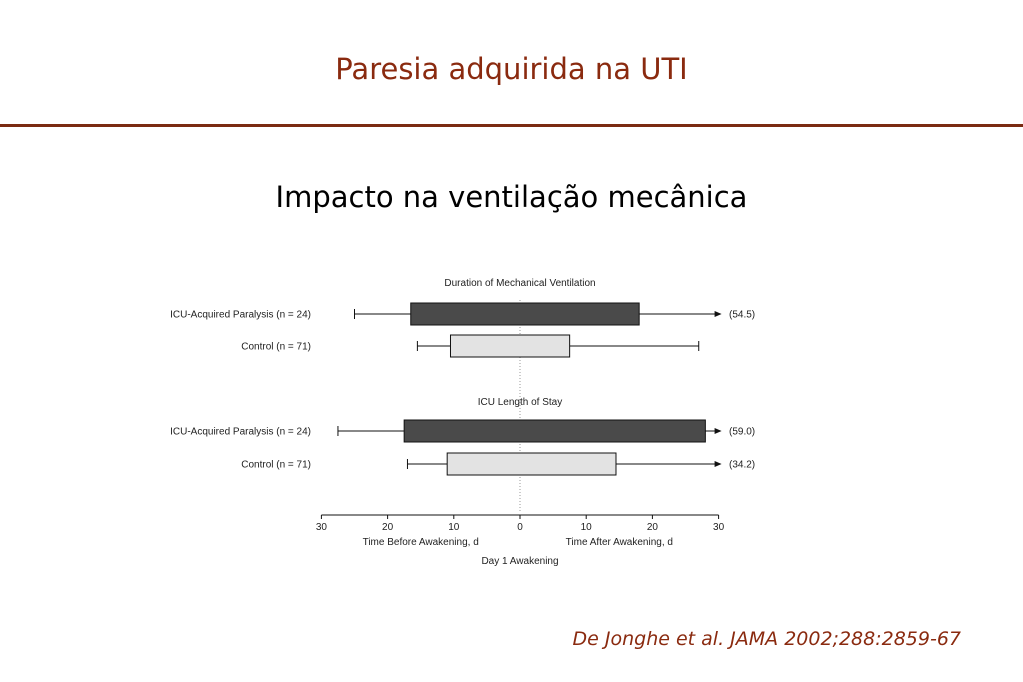  Describe the element at coordinates (742, 315) in the screenshot. I see `max-value-label: (54.5)` at that location.